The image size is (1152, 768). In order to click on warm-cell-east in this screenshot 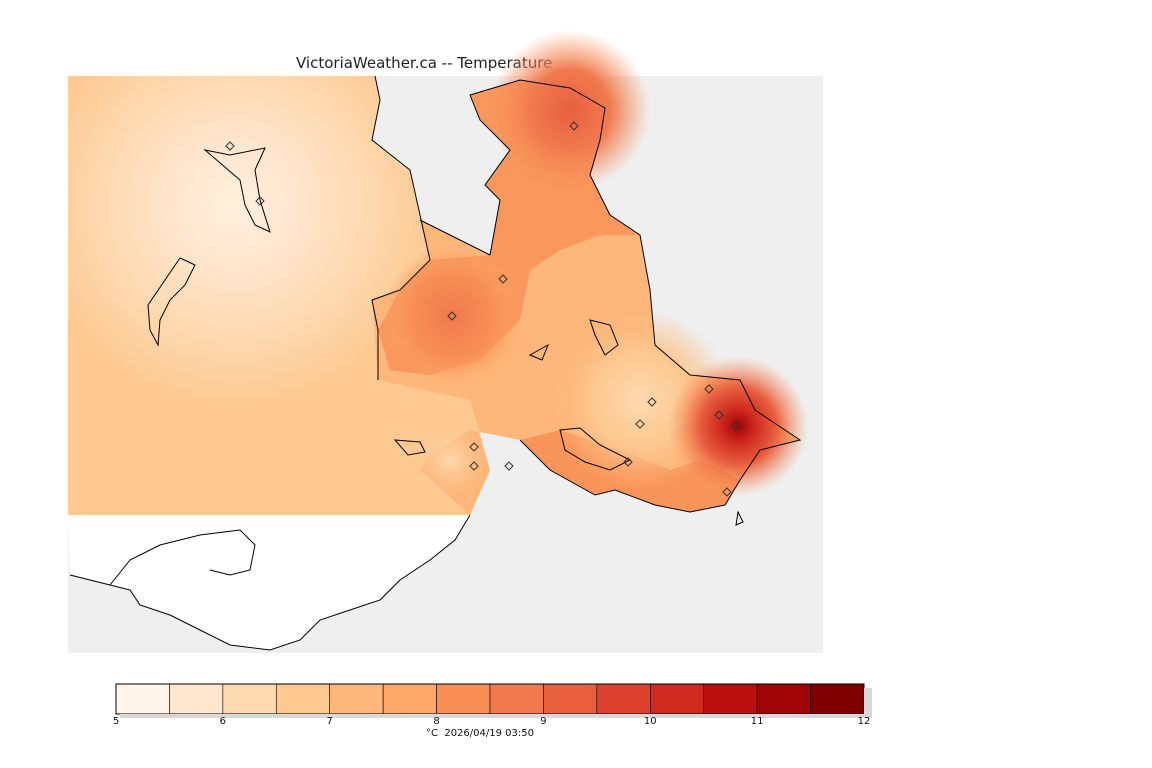, I will do `click(738, 426)`.